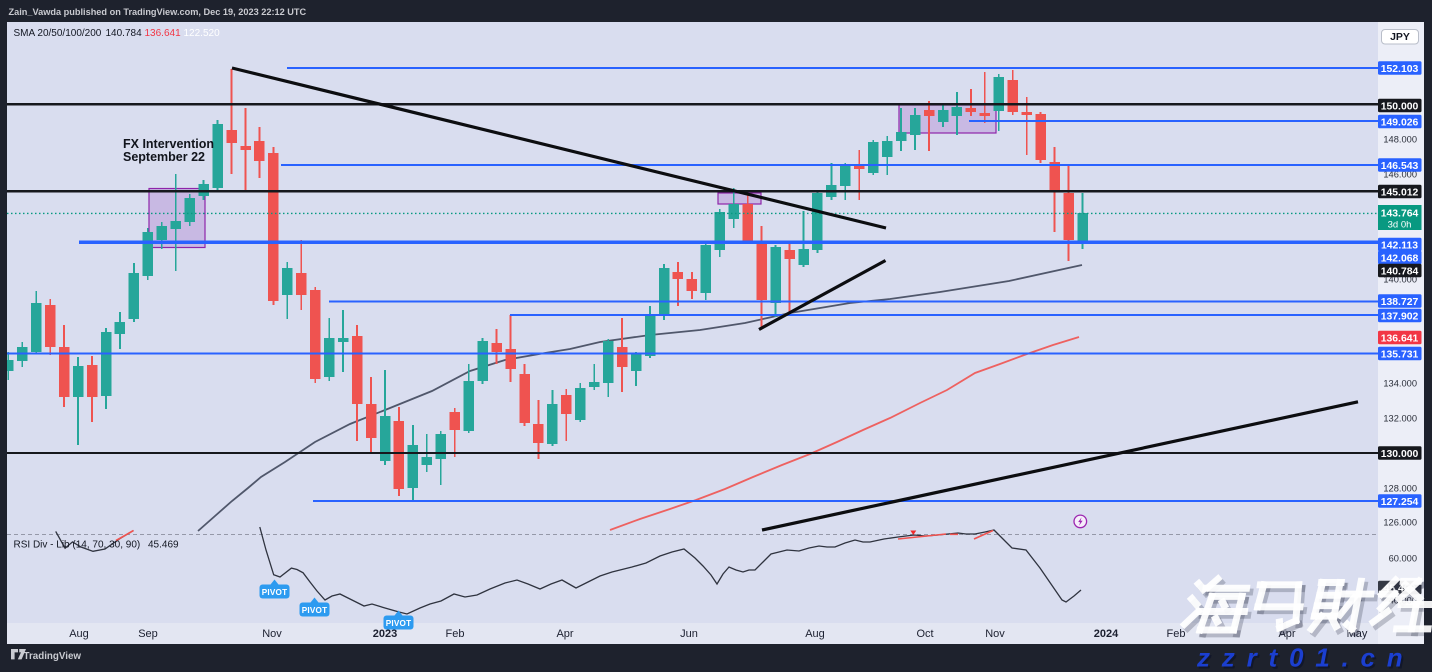  Describe the element at coordinates (148, 634) in the screenshot. I see `svg-text: Sep` at that location.